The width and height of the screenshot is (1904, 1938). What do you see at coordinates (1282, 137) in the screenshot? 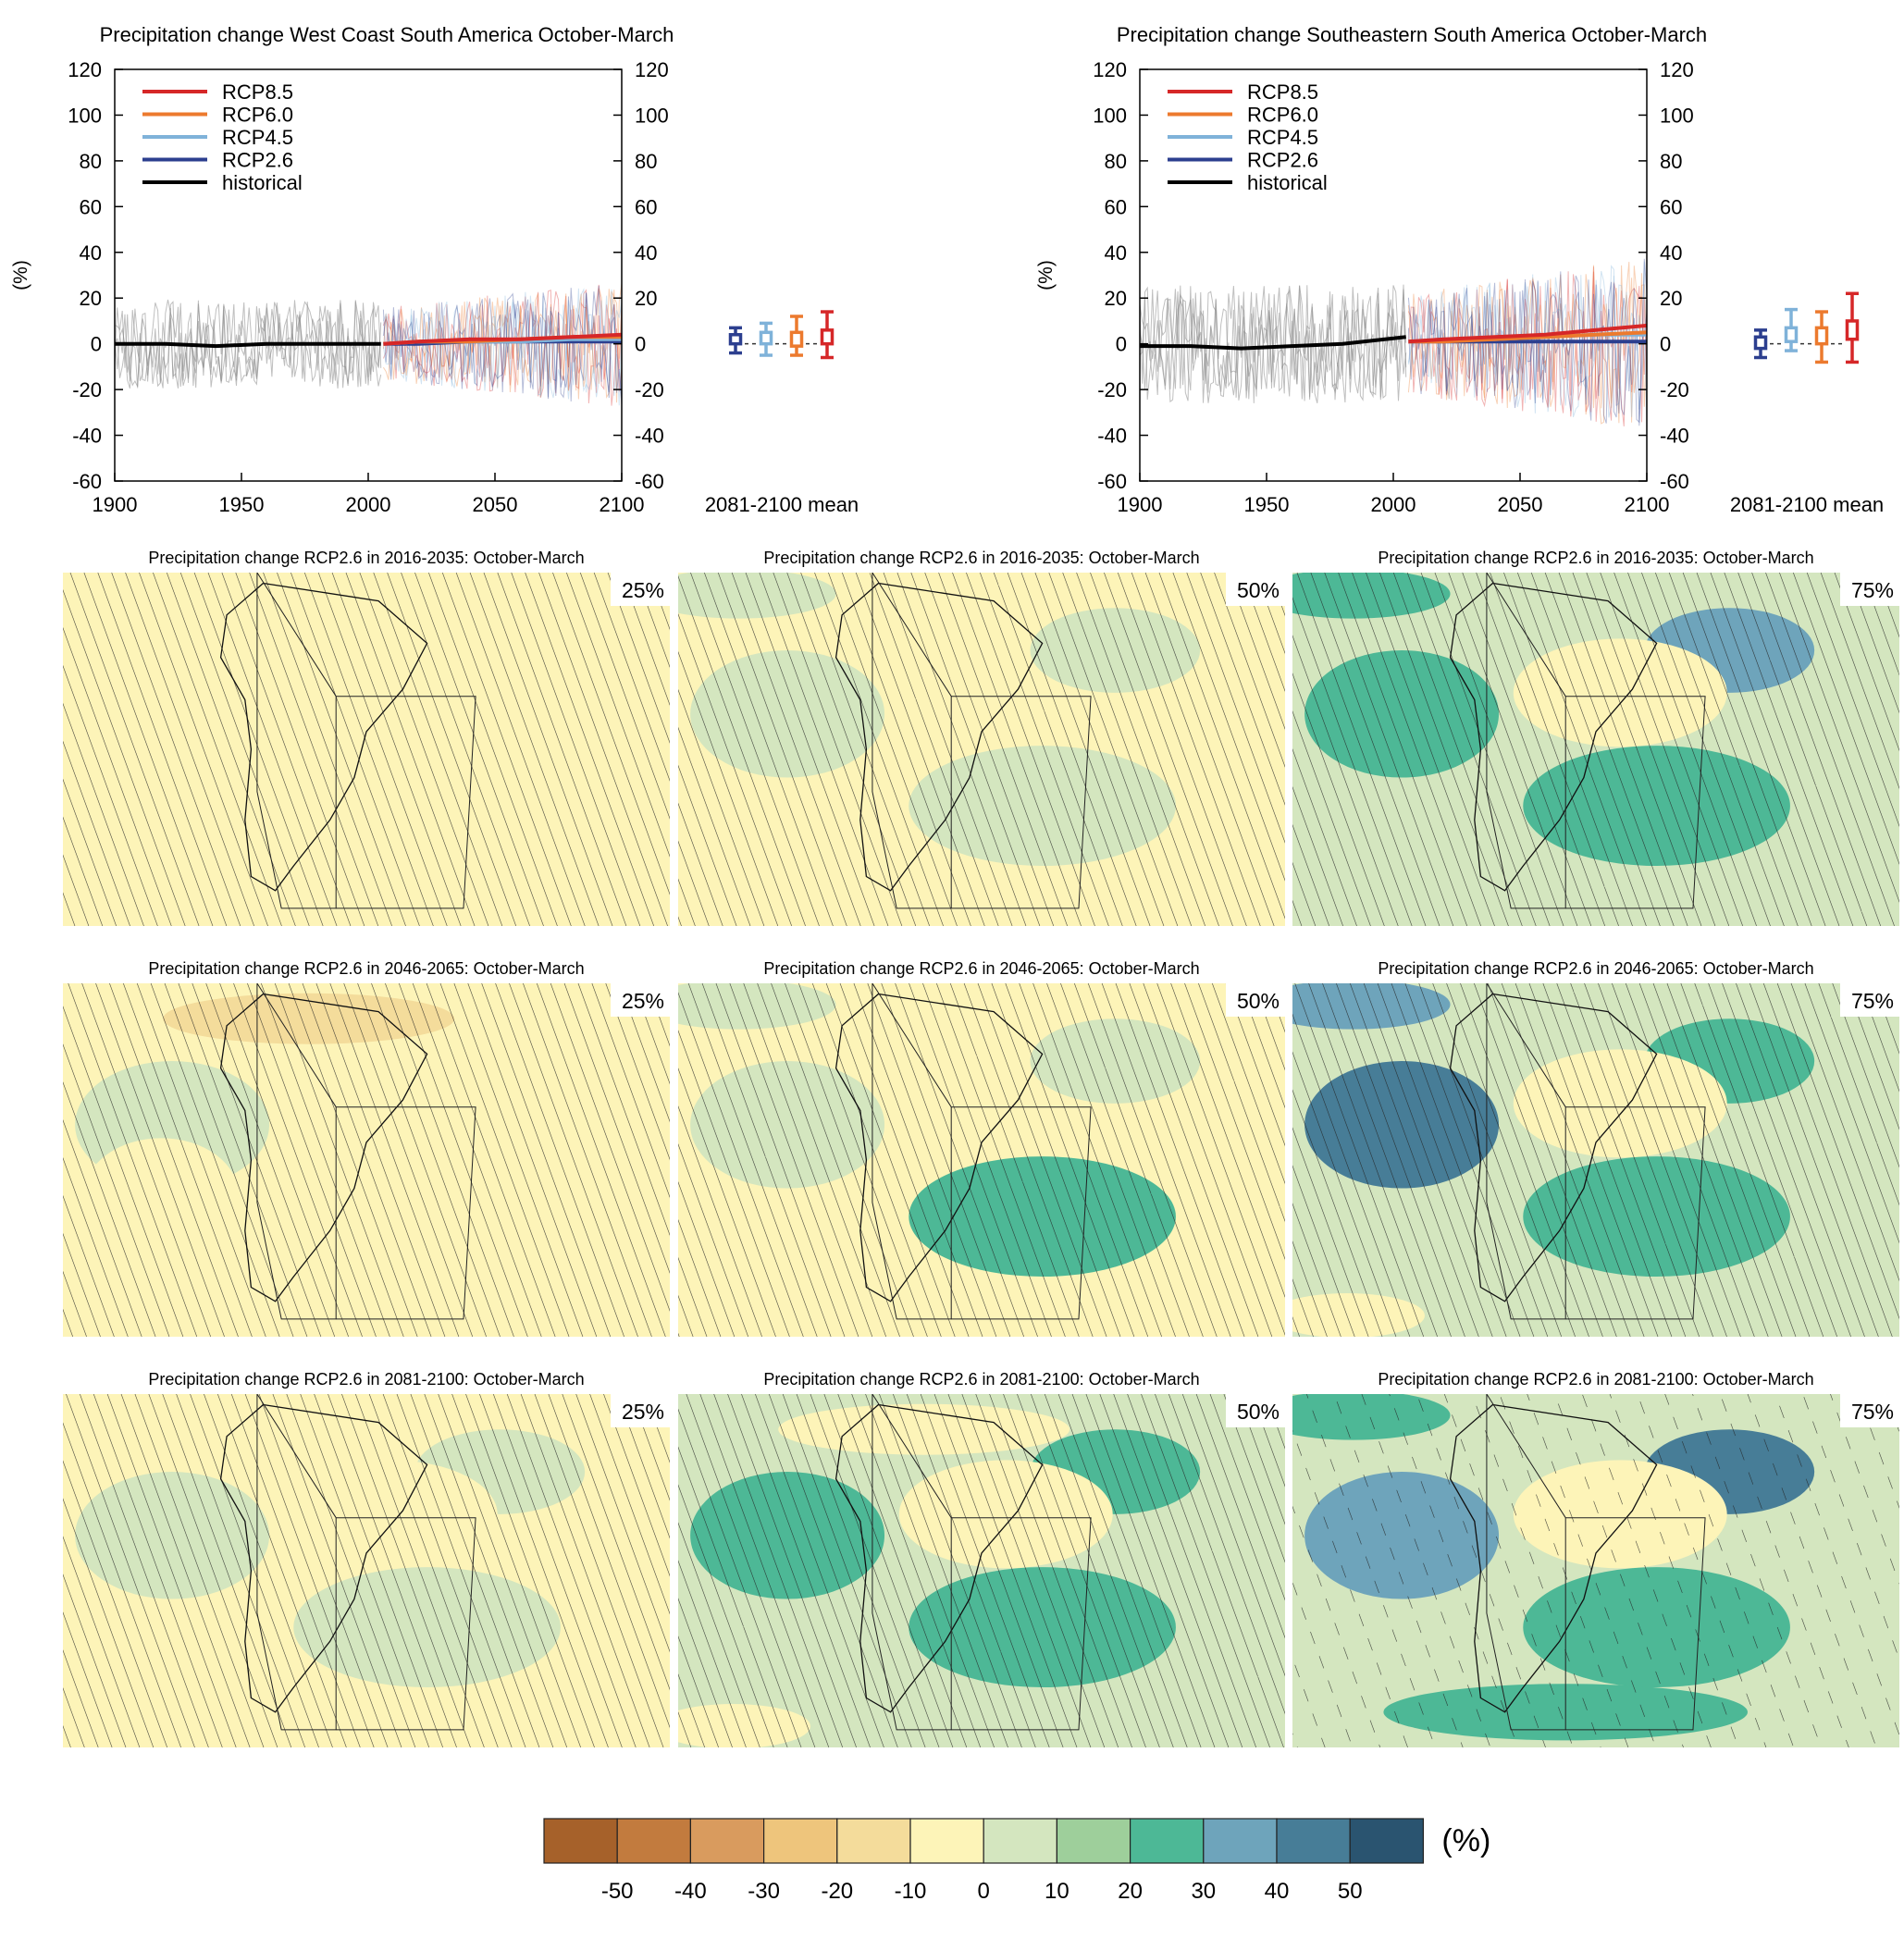
I see `legend-label: RCP4.5` at bounding box center [1282, 137].